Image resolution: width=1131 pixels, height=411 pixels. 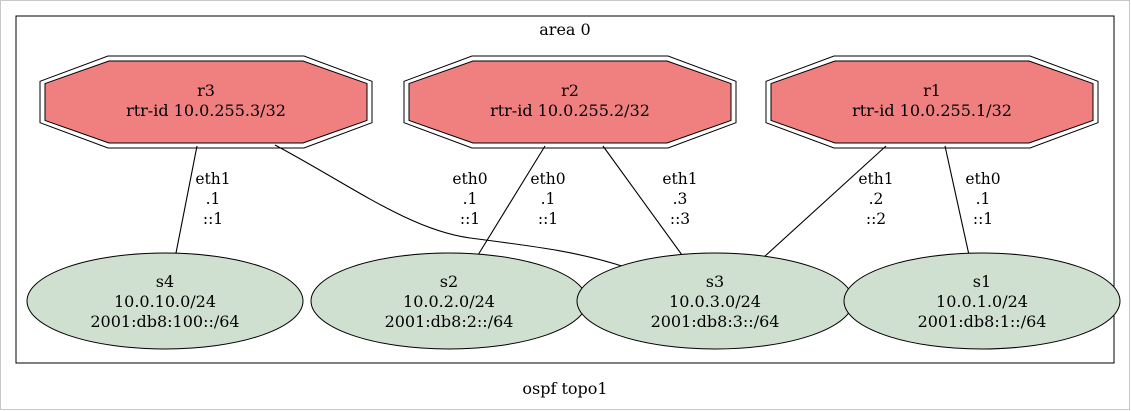 I want to click on edge-label-line: .2, so click(x=876, y=199).